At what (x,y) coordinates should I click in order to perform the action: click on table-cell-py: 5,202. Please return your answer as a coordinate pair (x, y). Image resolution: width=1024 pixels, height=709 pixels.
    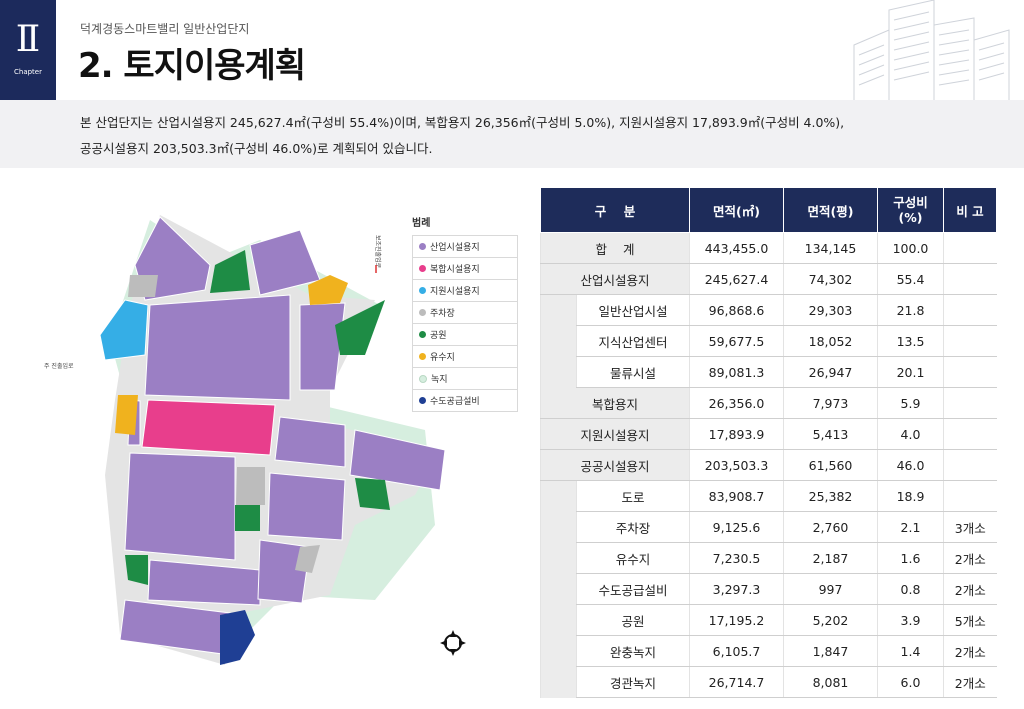
    Looking at the image, I should click on (830, 620).